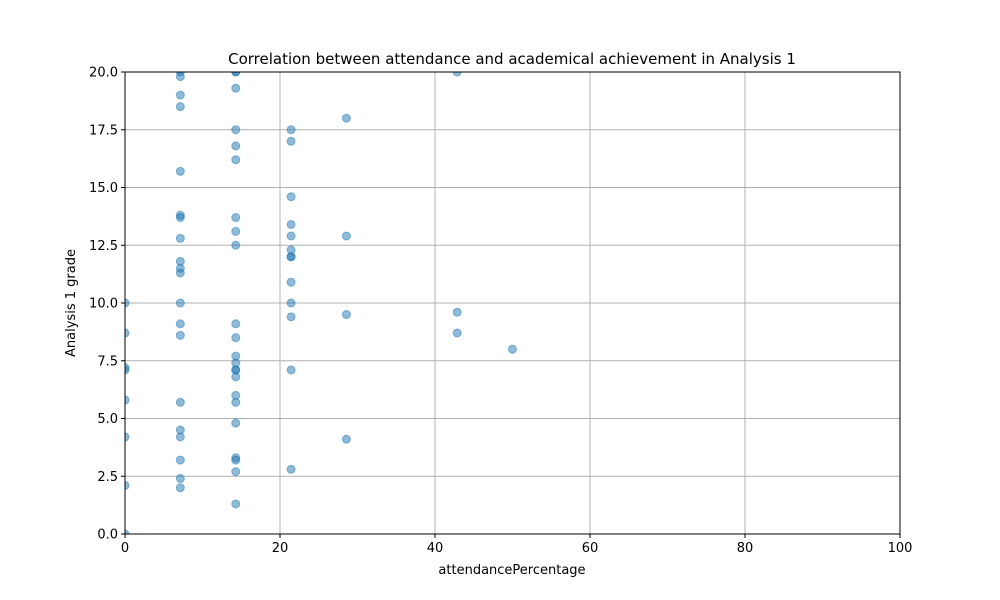 This screenshot has height=600, width=1000. Describe the element at coordinates (745, 548) in the screenshot. I see `x-tick-label: 80` at that location.